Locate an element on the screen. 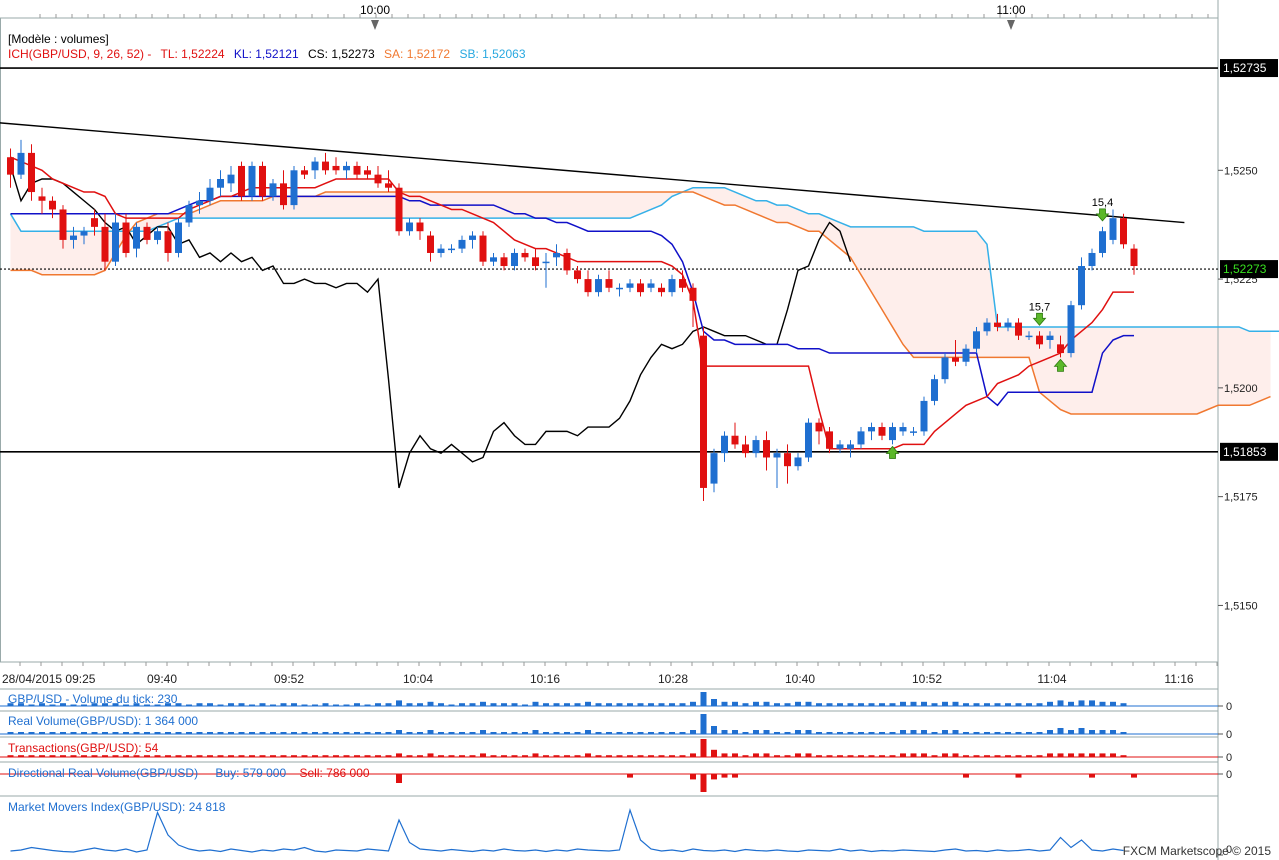 The height and width of the screenshot is (860, 1279). x-tick-label: 10:52 is located at coordinates (927, 679).